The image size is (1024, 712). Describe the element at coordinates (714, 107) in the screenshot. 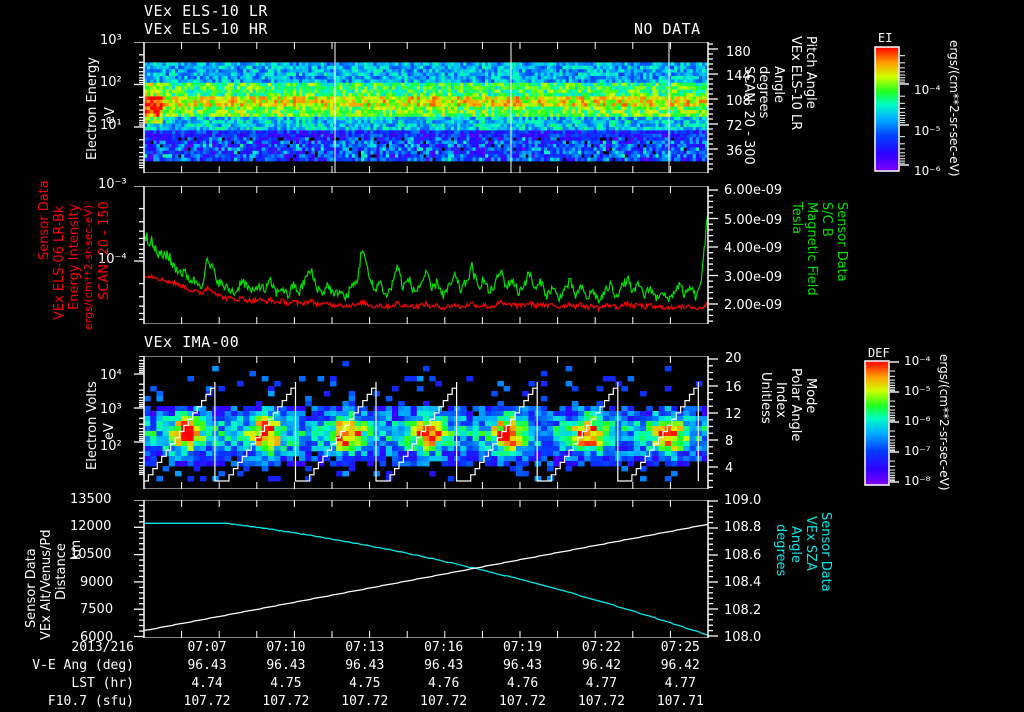

I see `panel1-right-ticks` at that location.